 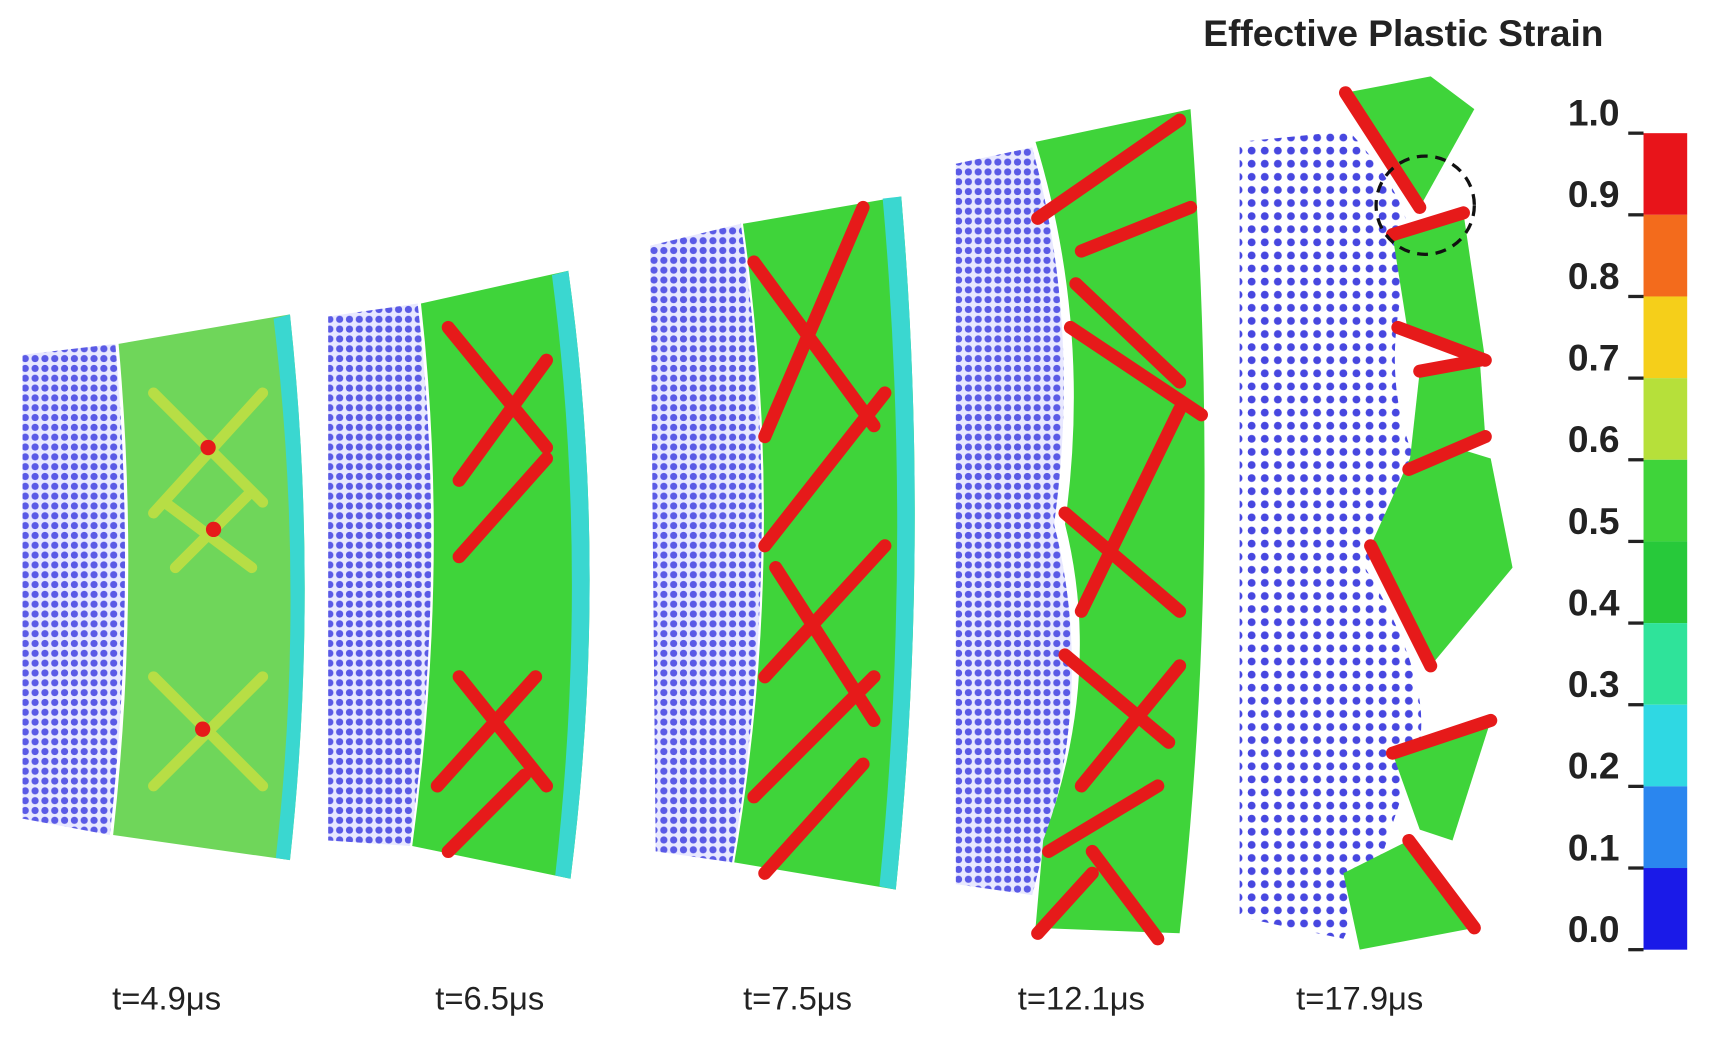 What do you see at coordinates (1594, 113) in the screenshot?
I see `colorbar-tick-label: 1.0` at bounding box center [1594, 113].